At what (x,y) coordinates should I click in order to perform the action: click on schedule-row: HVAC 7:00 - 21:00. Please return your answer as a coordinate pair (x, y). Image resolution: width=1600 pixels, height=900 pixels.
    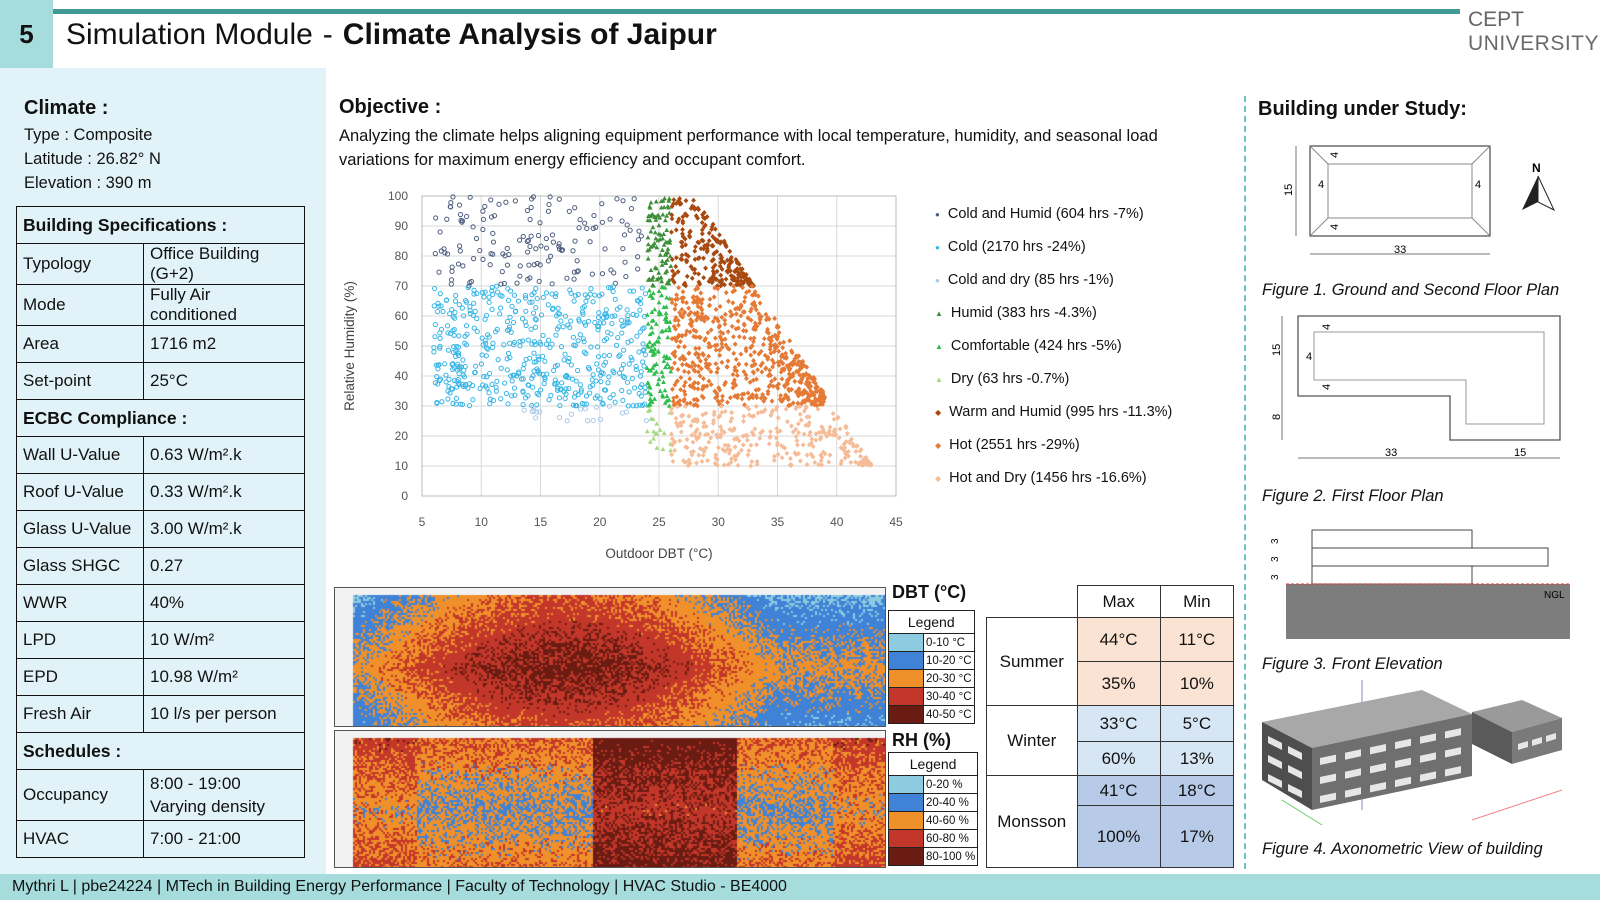
    Looking at the image, I should click on (160, 839).